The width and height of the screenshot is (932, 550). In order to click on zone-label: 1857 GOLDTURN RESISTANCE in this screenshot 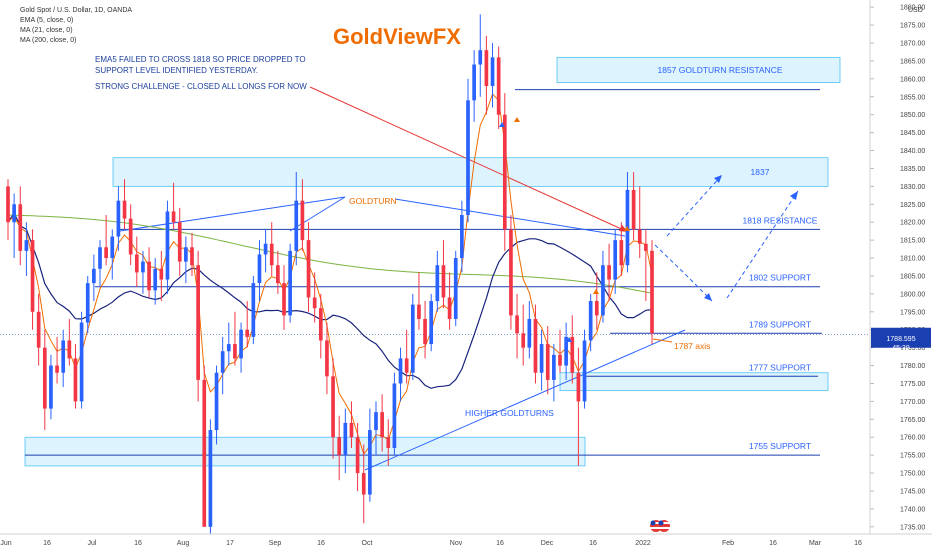, I will do `click(719, 70)`.